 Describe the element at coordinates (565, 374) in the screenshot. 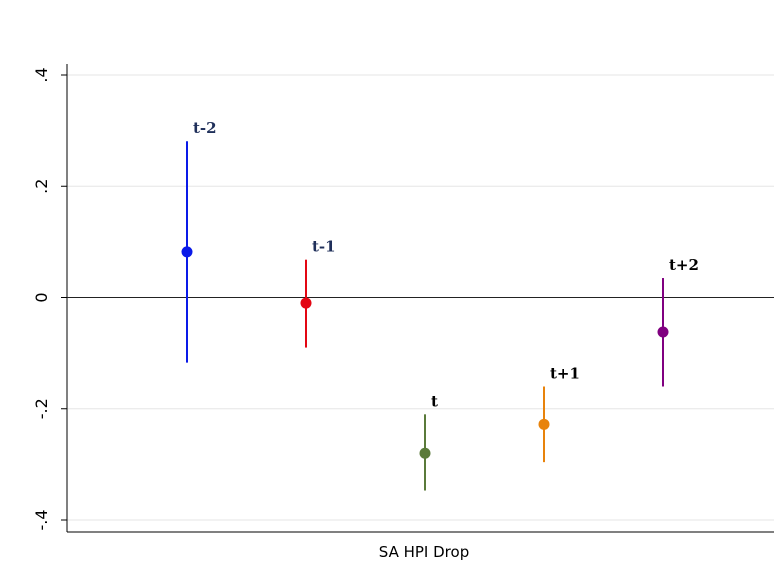

I see `point-label-3: t+1` at that location.